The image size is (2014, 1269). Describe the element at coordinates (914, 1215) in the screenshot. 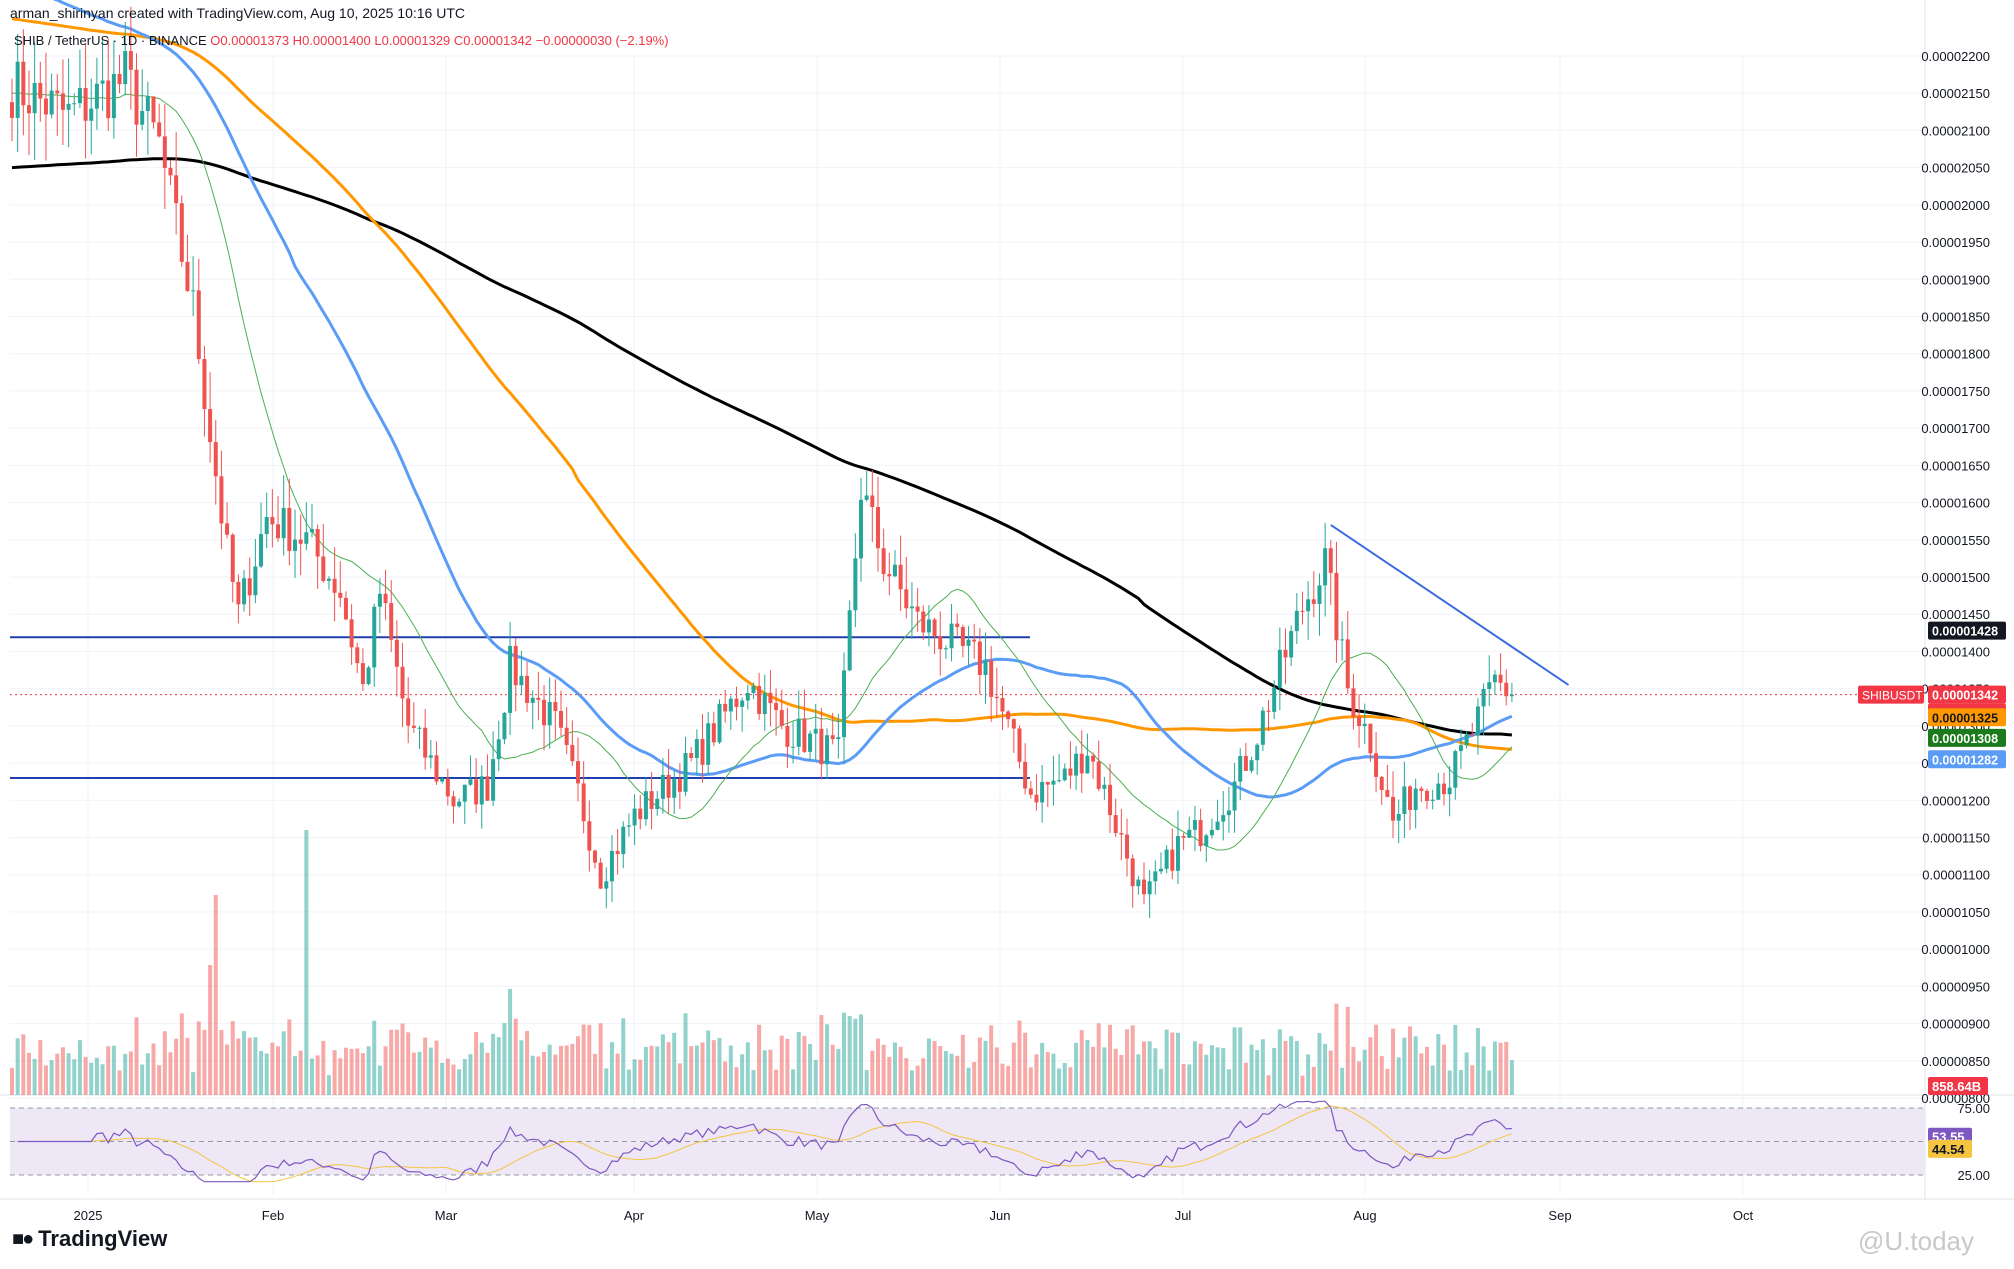

I see `time-axis: 2025 Feb Mar Apr May Jun Jul Aug Sep Oct` at that location.